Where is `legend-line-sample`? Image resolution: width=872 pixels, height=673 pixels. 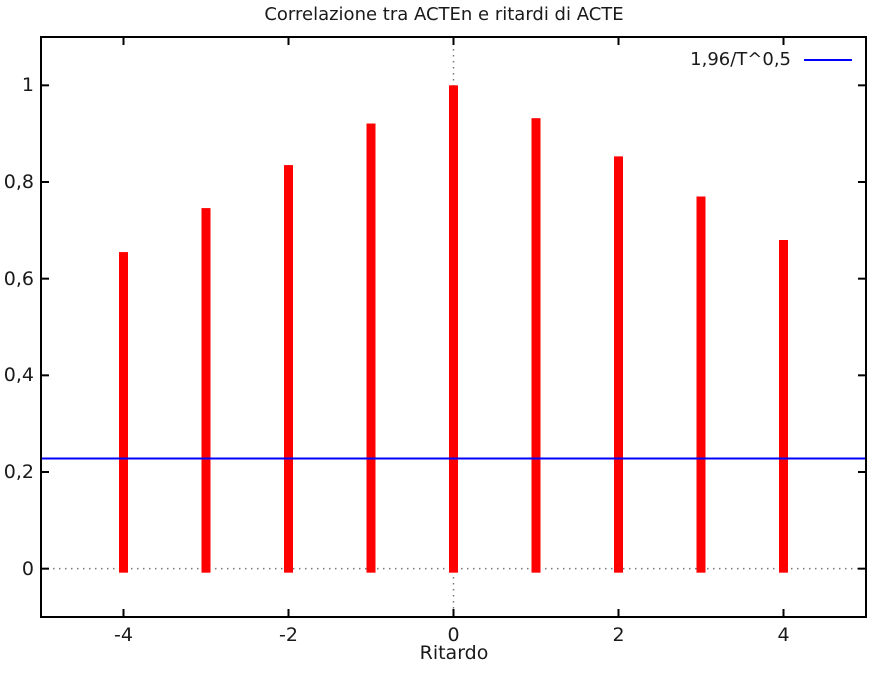
legend-line-sample is located at coordinates (828, 59).